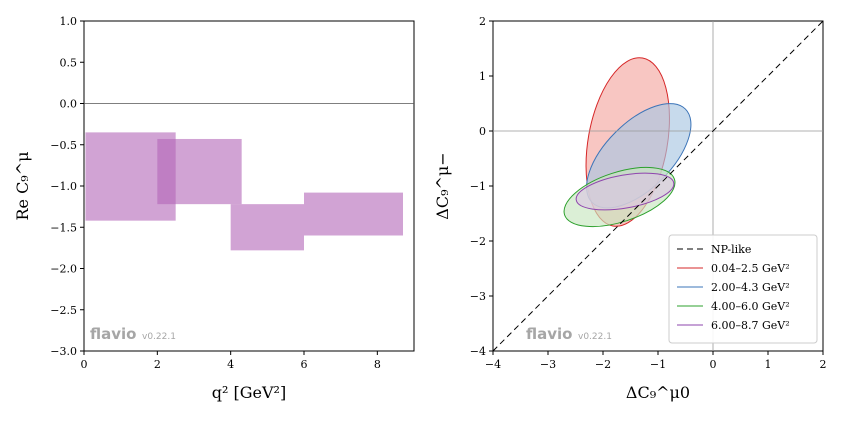  I want to click on right-y-tick-label: −2, so click(478, 241).